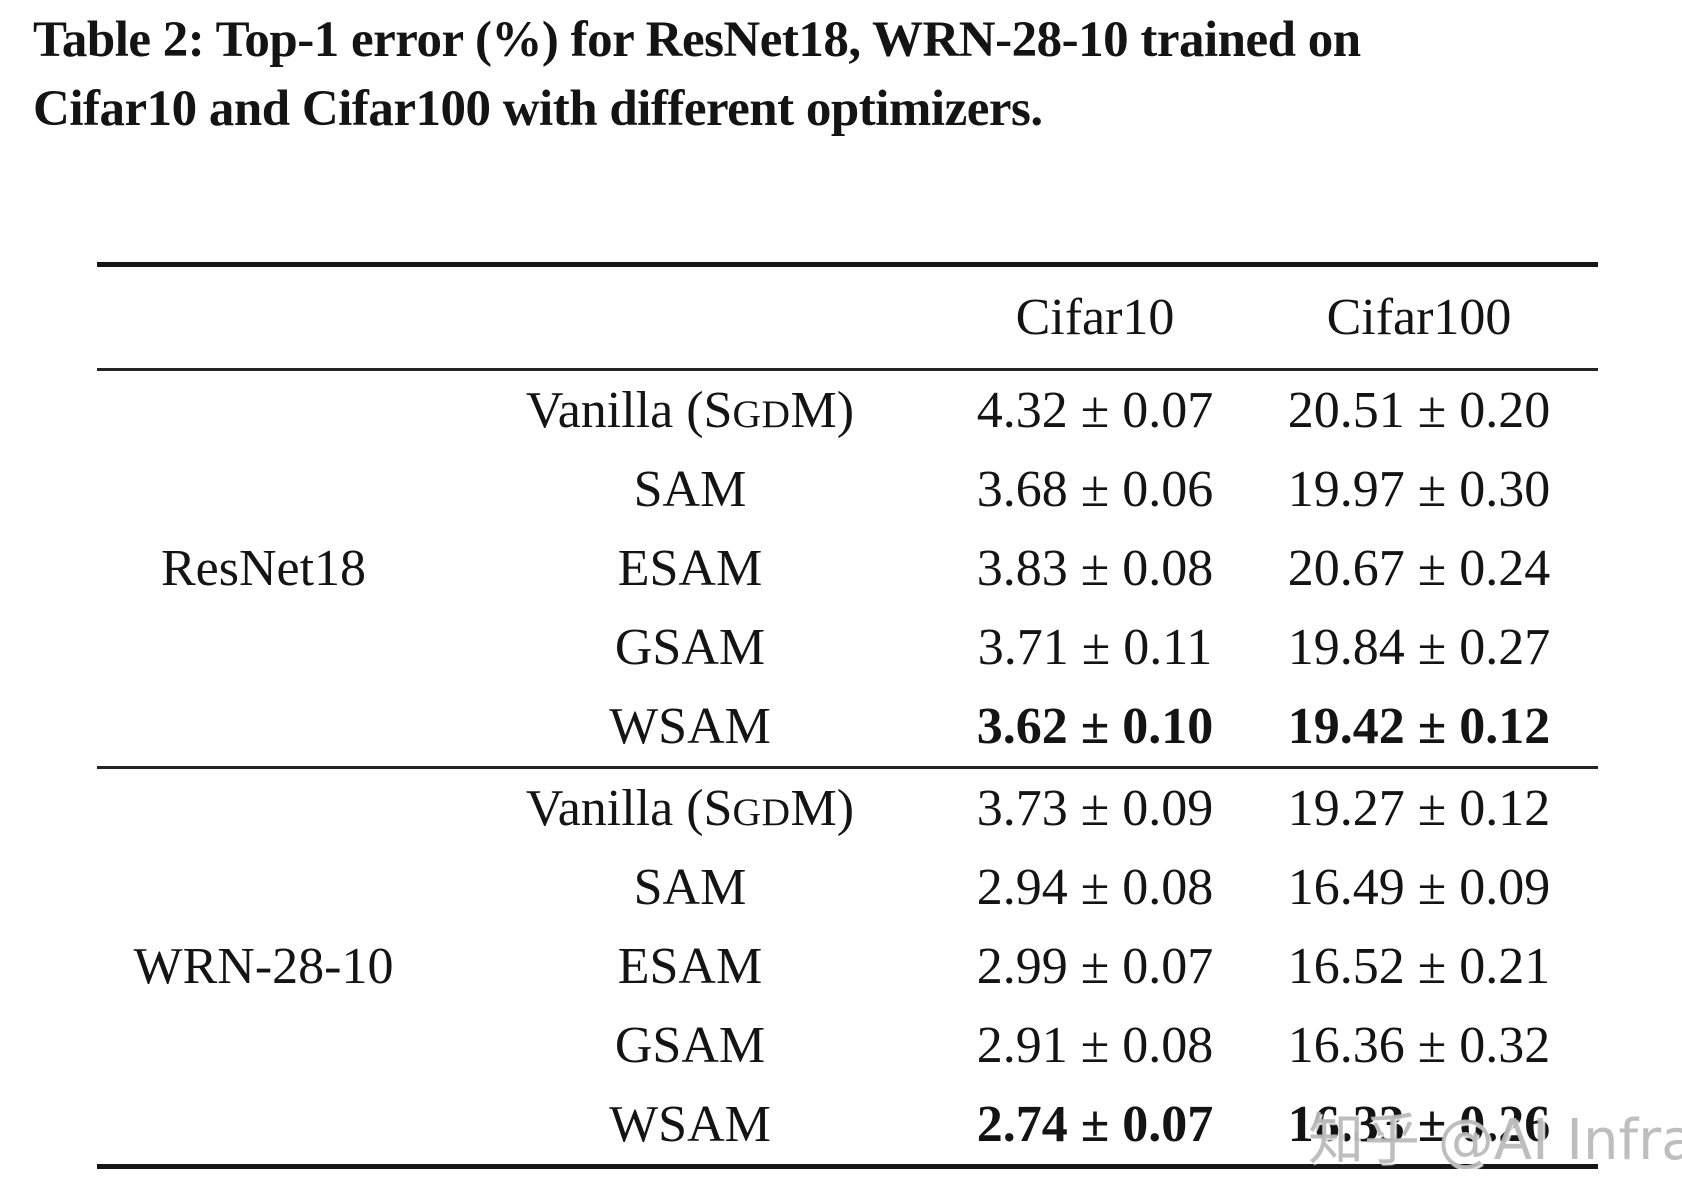 Image resolution: width=1682 pixels, height=1204 pixels. I want to click on table-row: ESAM 2.99 ± 0.07 16.52 ± 0.21, so click(847, 966).